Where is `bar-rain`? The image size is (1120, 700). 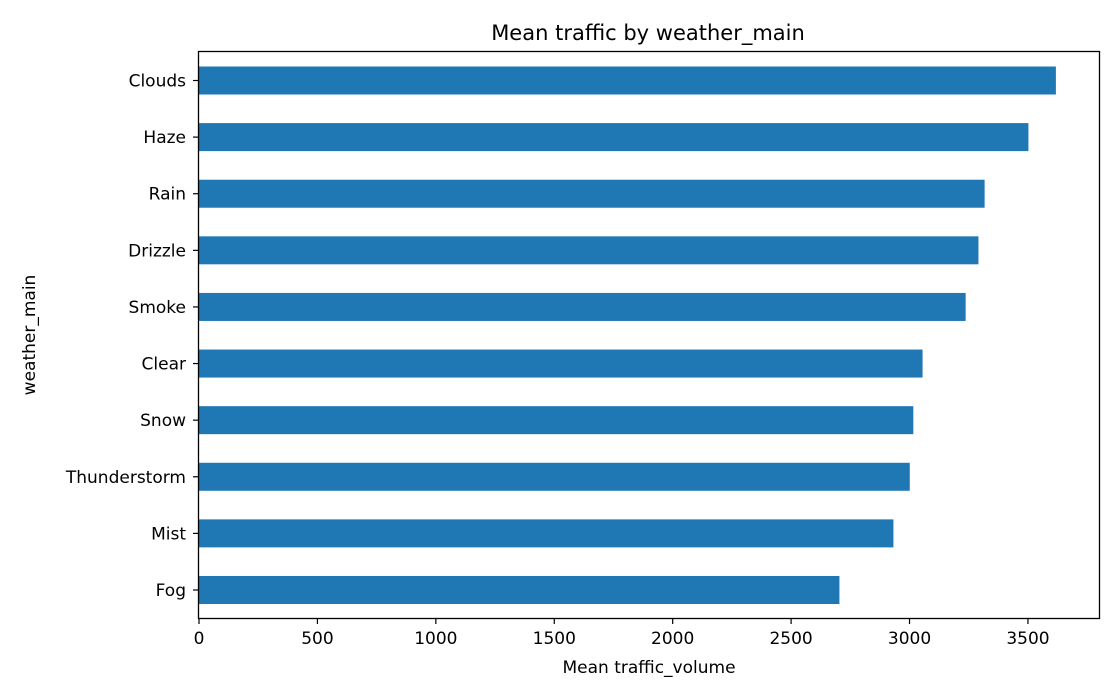
bar-rain is located at coordinates (592, 193).